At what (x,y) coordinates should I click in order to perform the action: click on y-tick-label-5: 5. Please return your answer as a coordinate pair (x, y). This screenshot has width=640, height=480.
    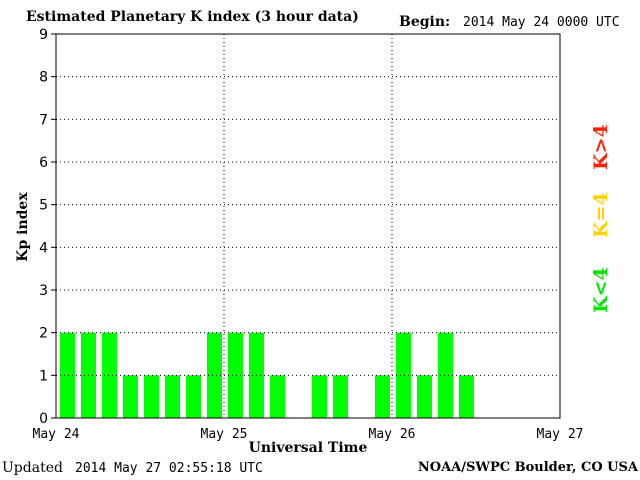
    Looking at the image, I should click on (43, 206).